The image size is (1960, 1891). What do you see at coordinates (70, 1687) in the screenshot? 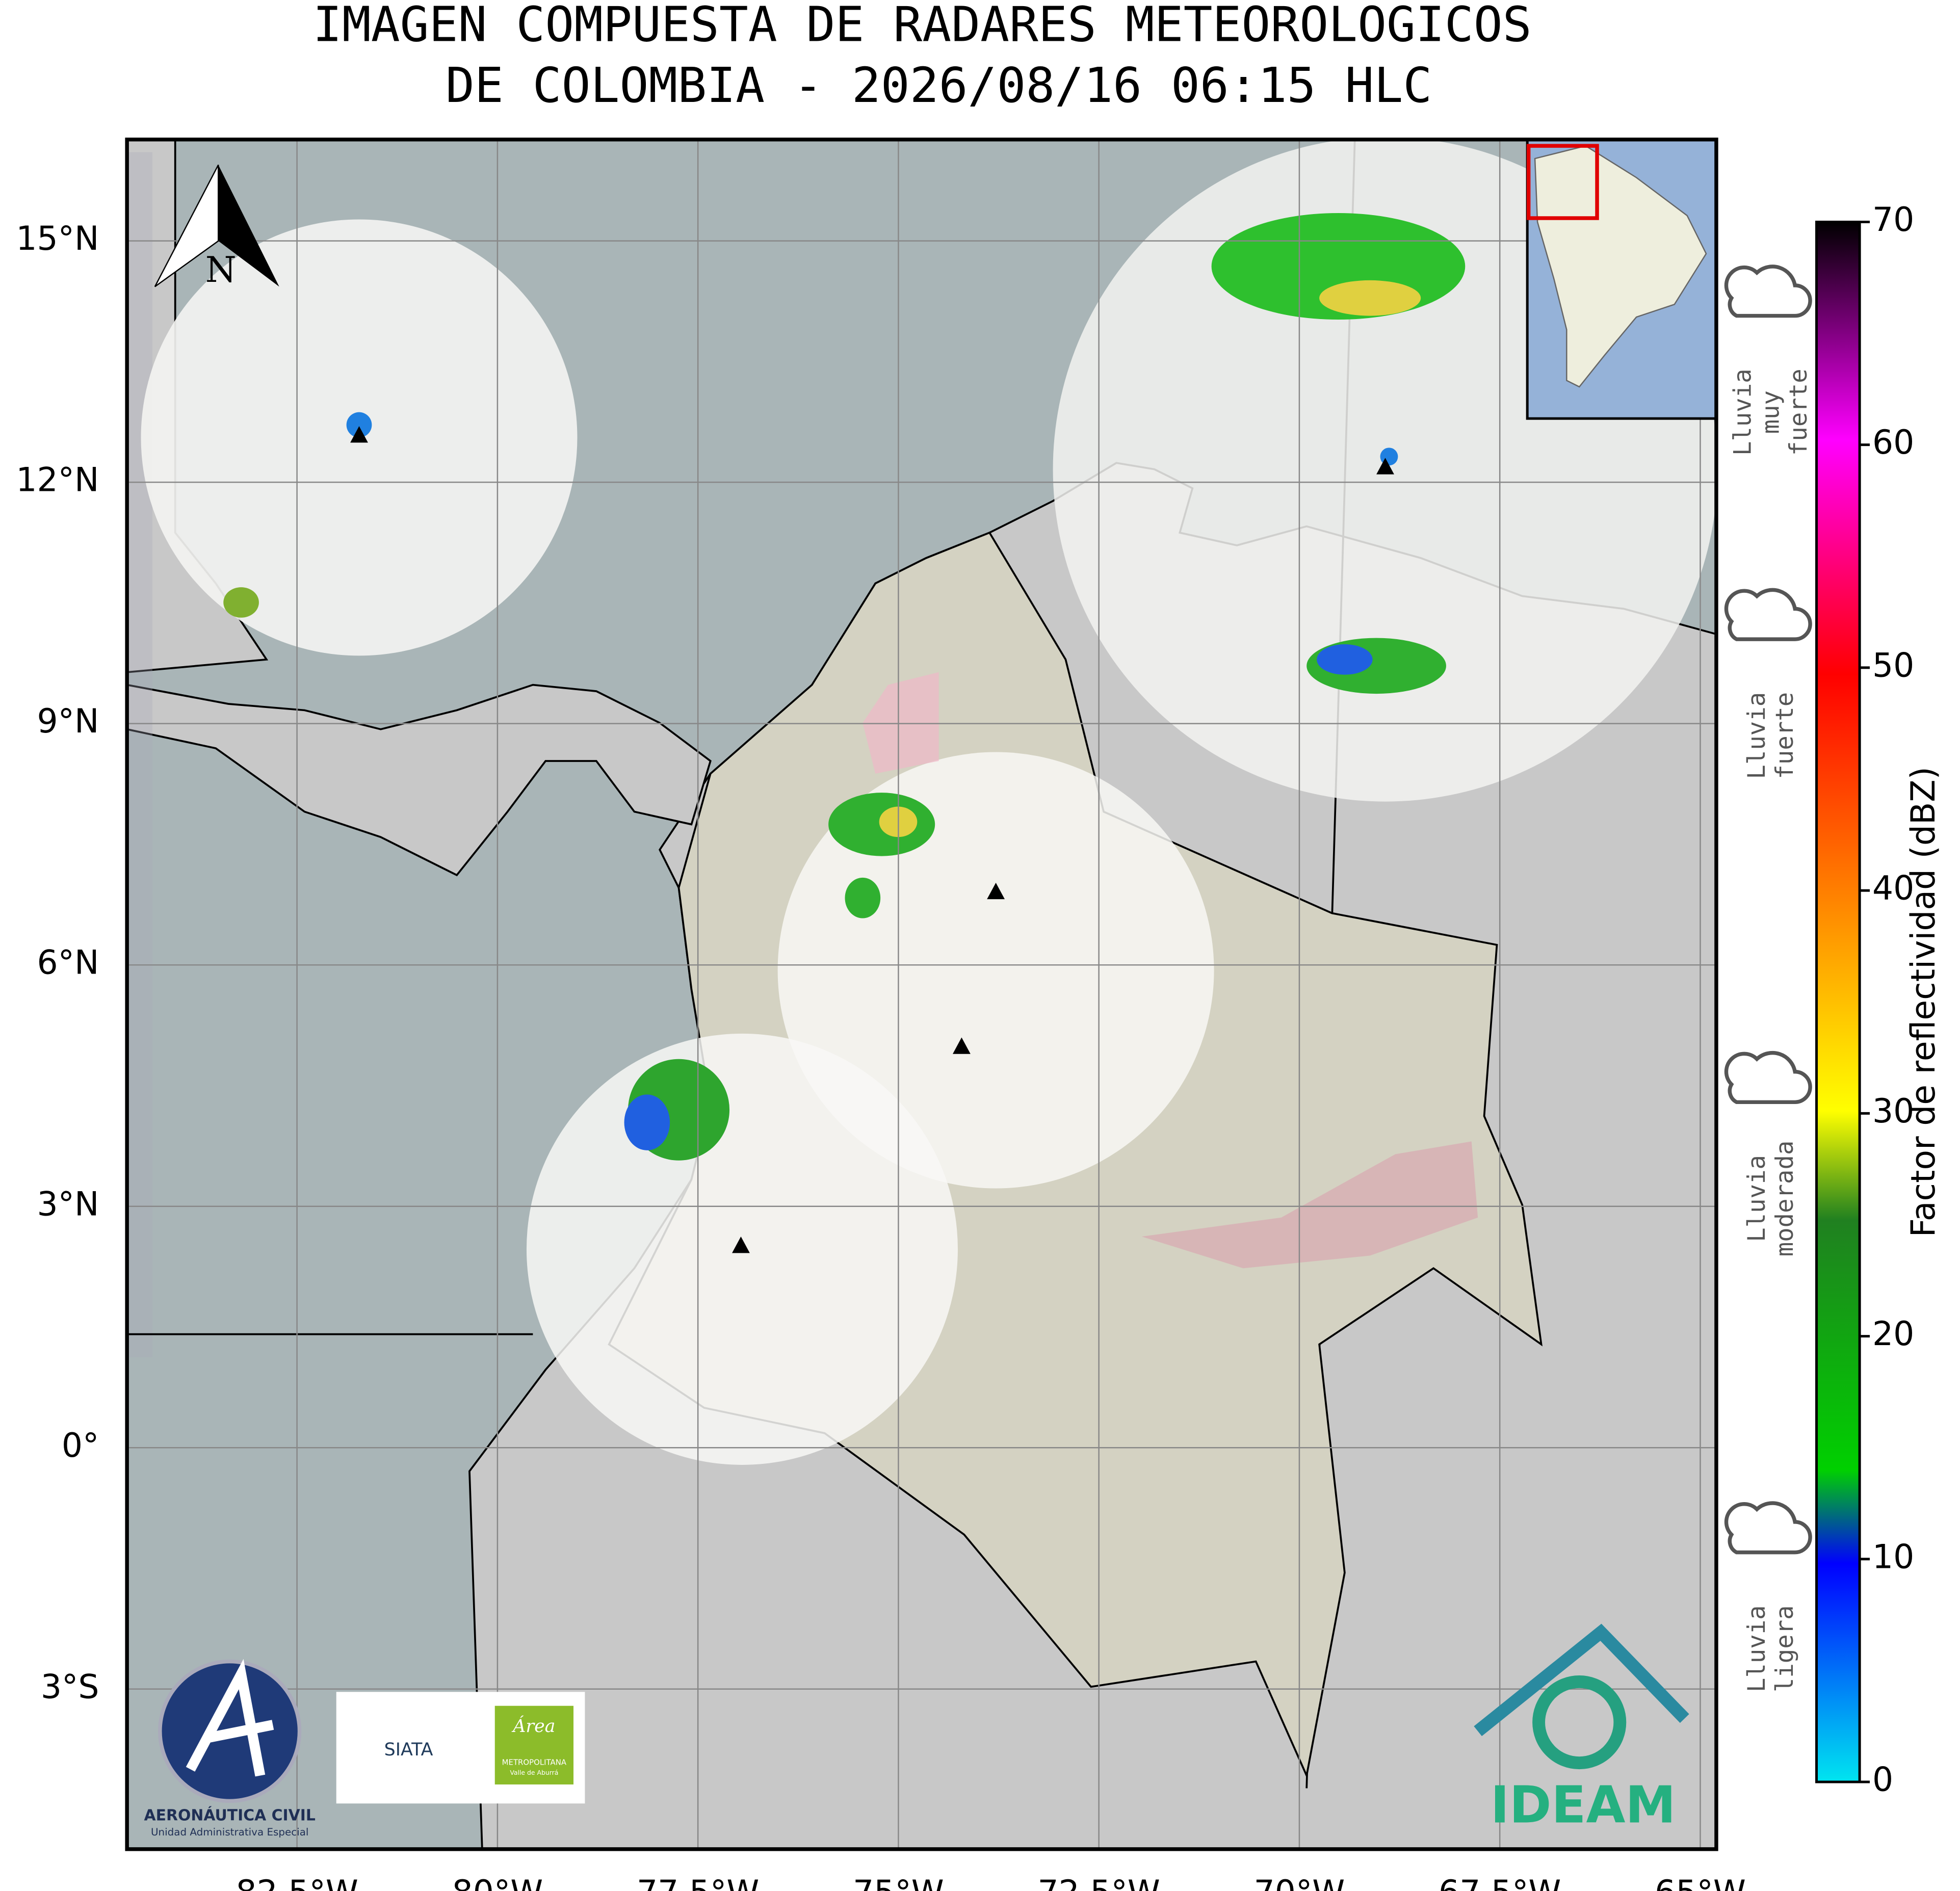
I see `y-tick-label: 3°S` at bounding box center [70, 1687].